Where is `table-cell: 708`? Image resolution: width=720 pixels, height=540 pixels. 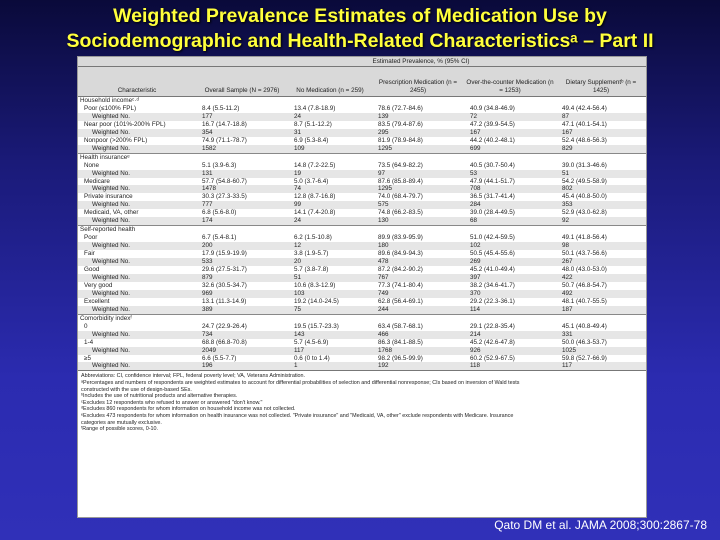
table-cell: 708 is located at coordinates (510, 189).